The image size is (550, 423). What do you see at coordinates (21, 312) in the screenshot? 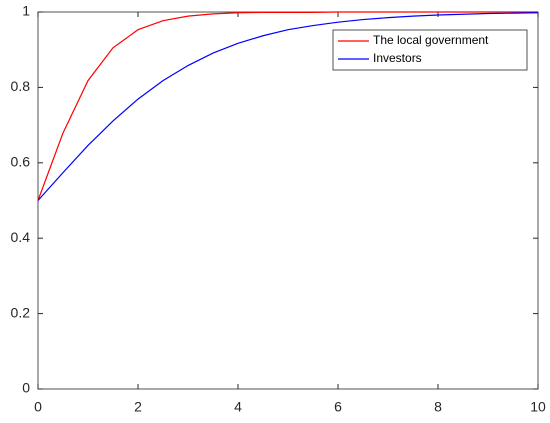
I see `y-tick-label: 0.2` at bounding box center [21, 312].